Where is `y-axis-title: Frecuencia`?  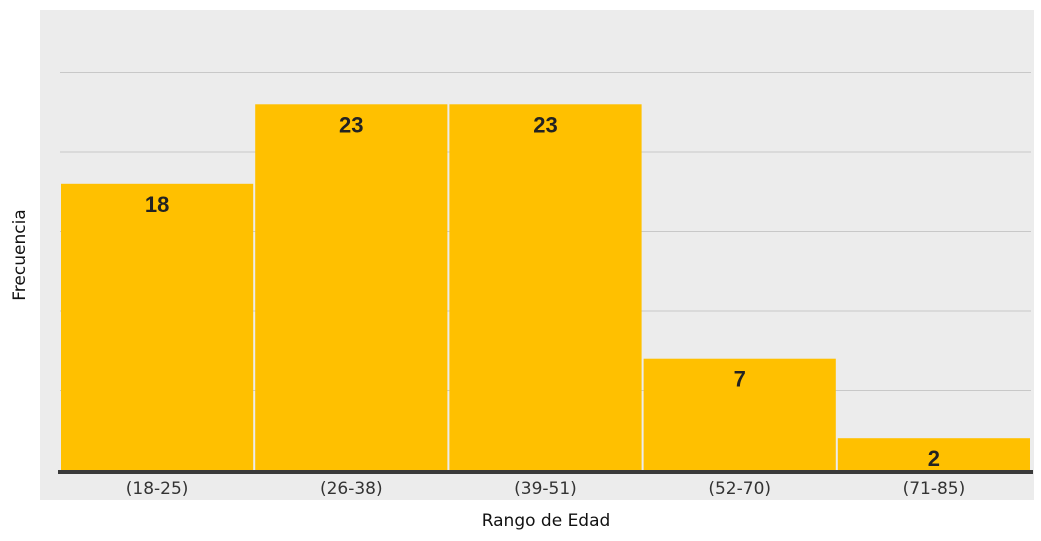 y-axis-title: Frecuencia is located at coordinates (20, 254).